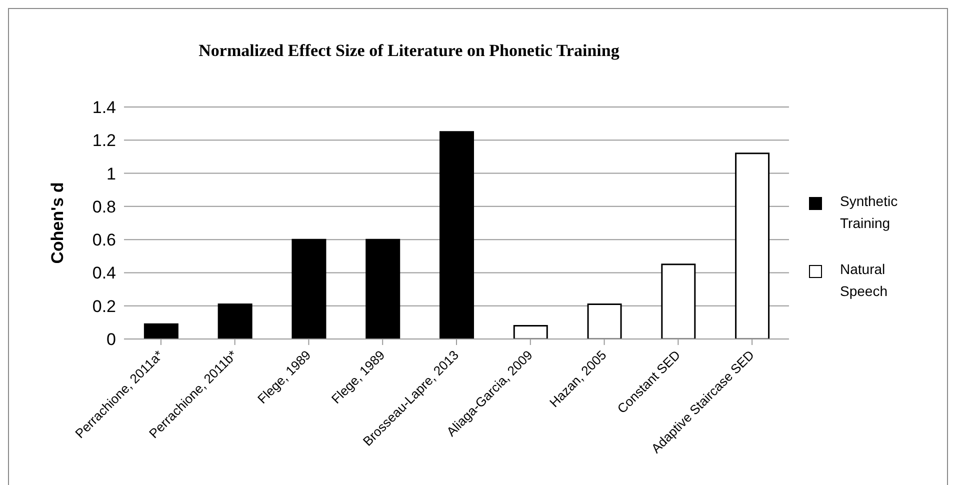  What do you see at coordinates (409, 51) in the screenshot?
I see `chart-title: Normalized Effect Size of Literature on Phonetic Training` at bounding box center [409, 51].